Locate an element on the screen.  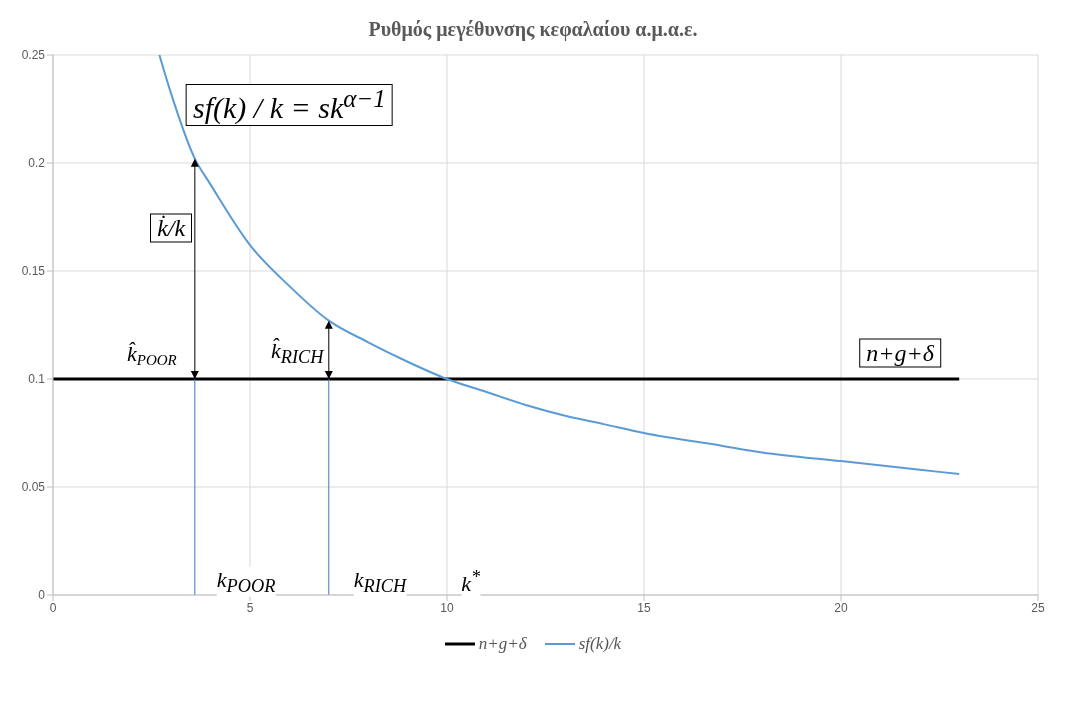
annotation: k$^{*}$ is located at coordinates (471, 582).